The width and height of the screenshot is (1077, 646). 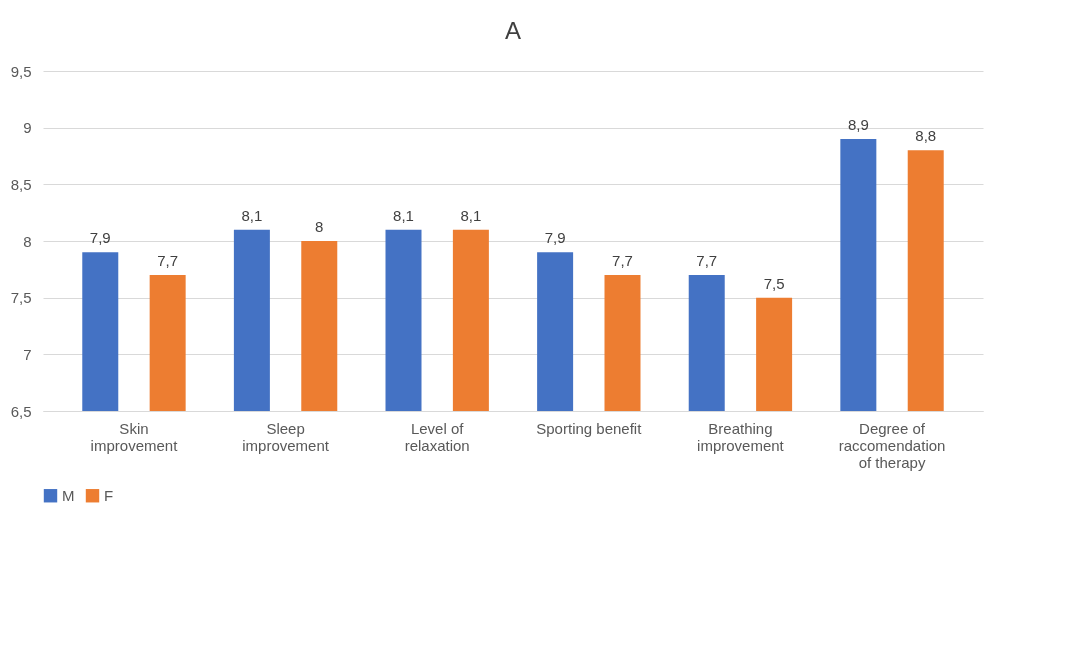 I want to click on data-label: 7,5, so click(x=774, y=283).